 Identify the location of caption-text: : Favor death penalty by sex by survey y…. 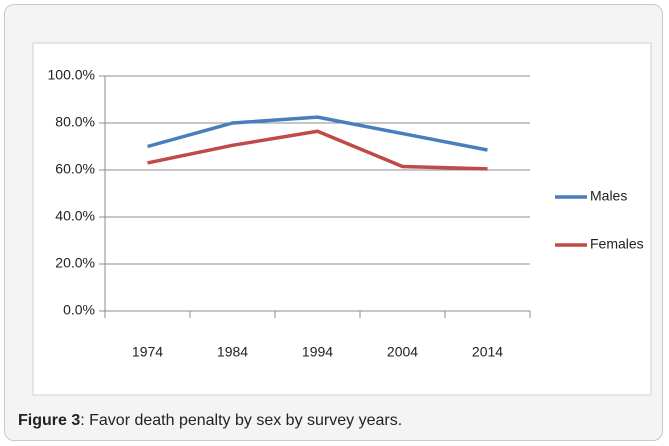
(241, 420).